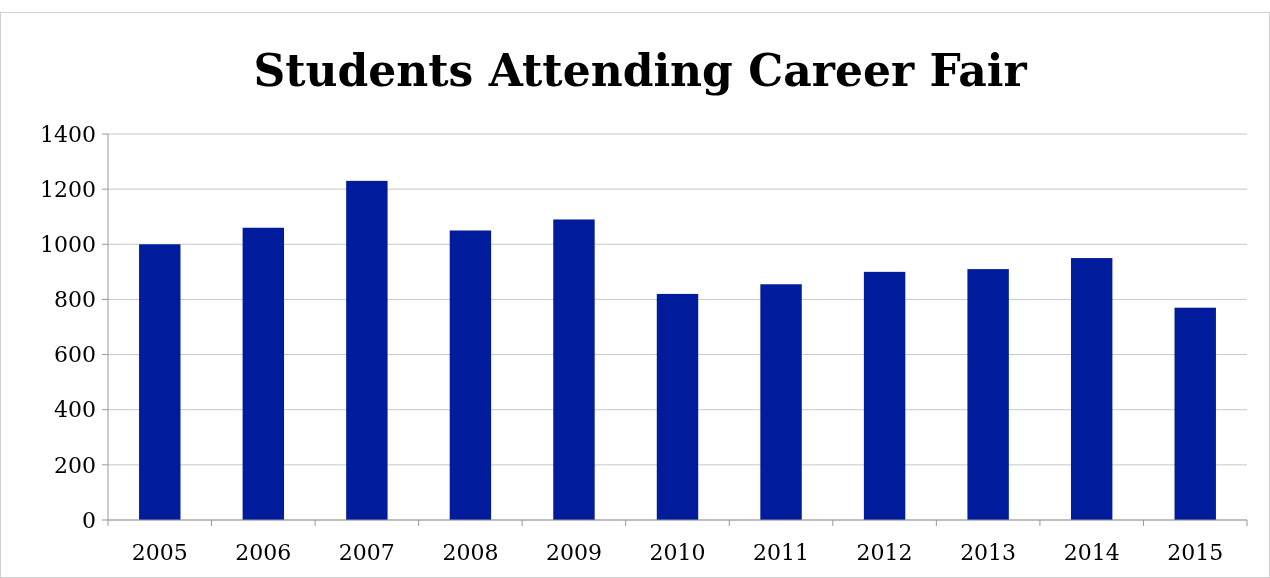 Image resolution: width=1270 pixels, height=578 pixels. Describe the element at coordinates (75, 300) in the screenshot. I see `y-tick-label: 800` at that location.